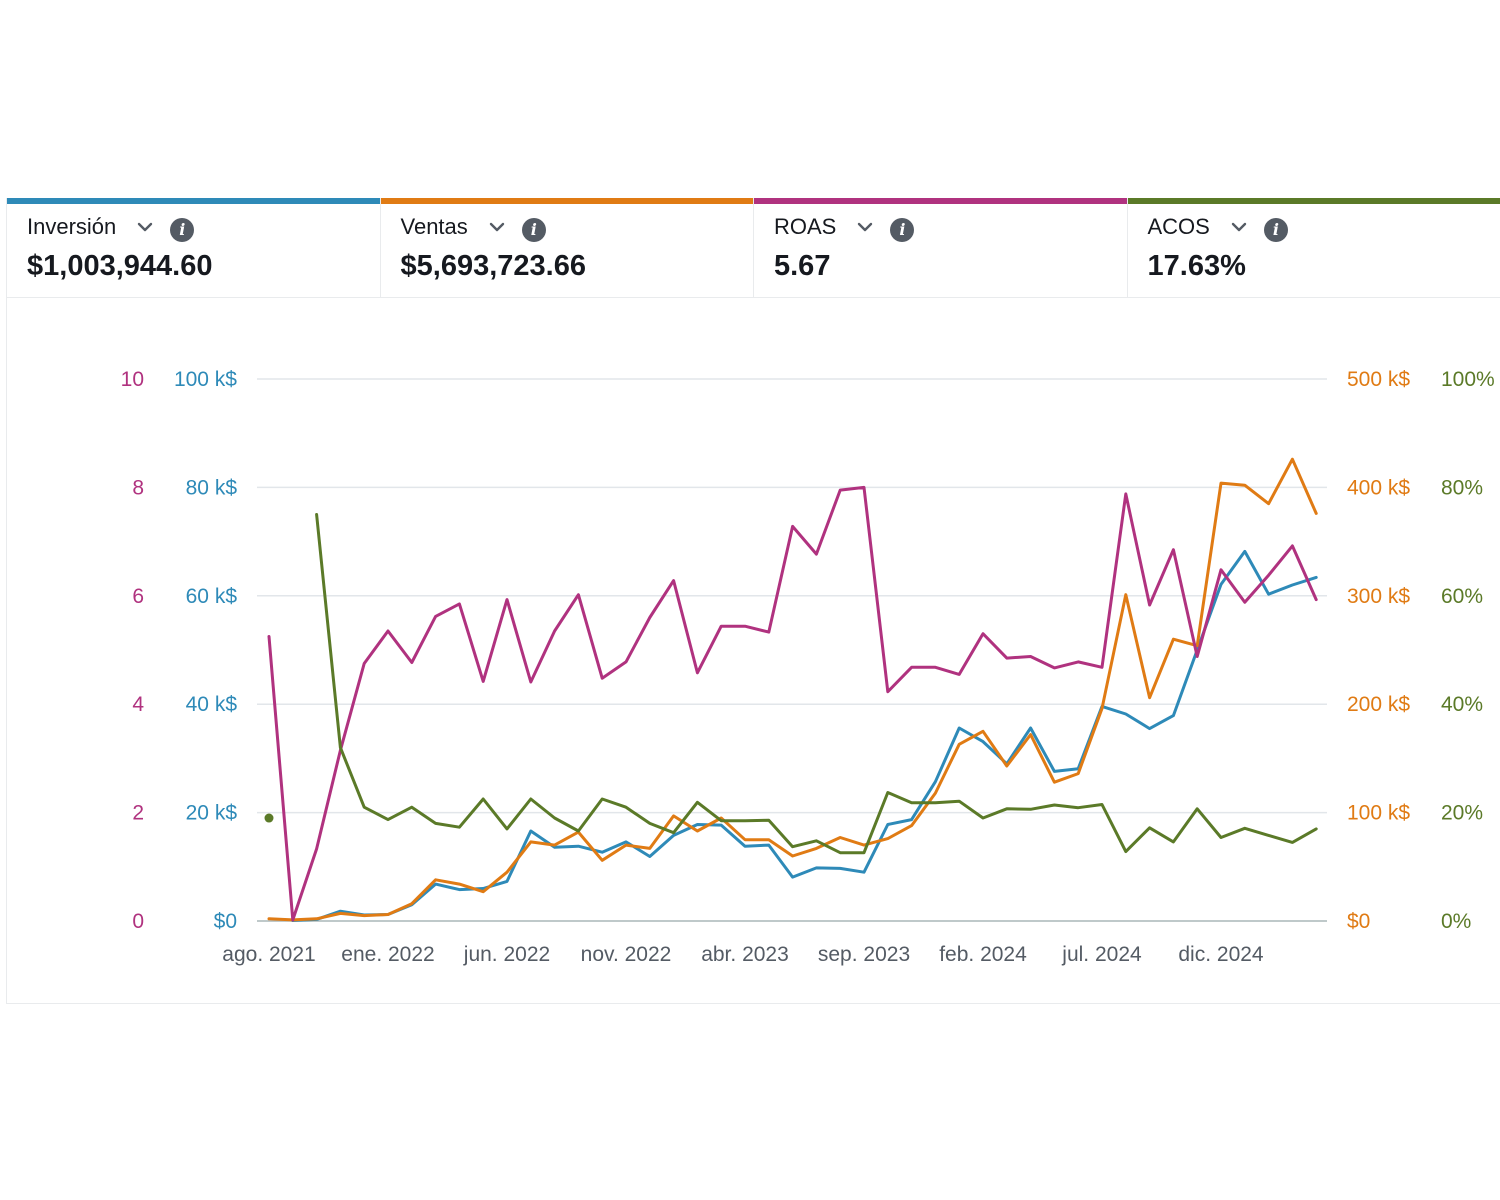 This screenshot has height=1200, width=1500. I want to click on x-tick-label: jun. 2022, so click(506, 954).